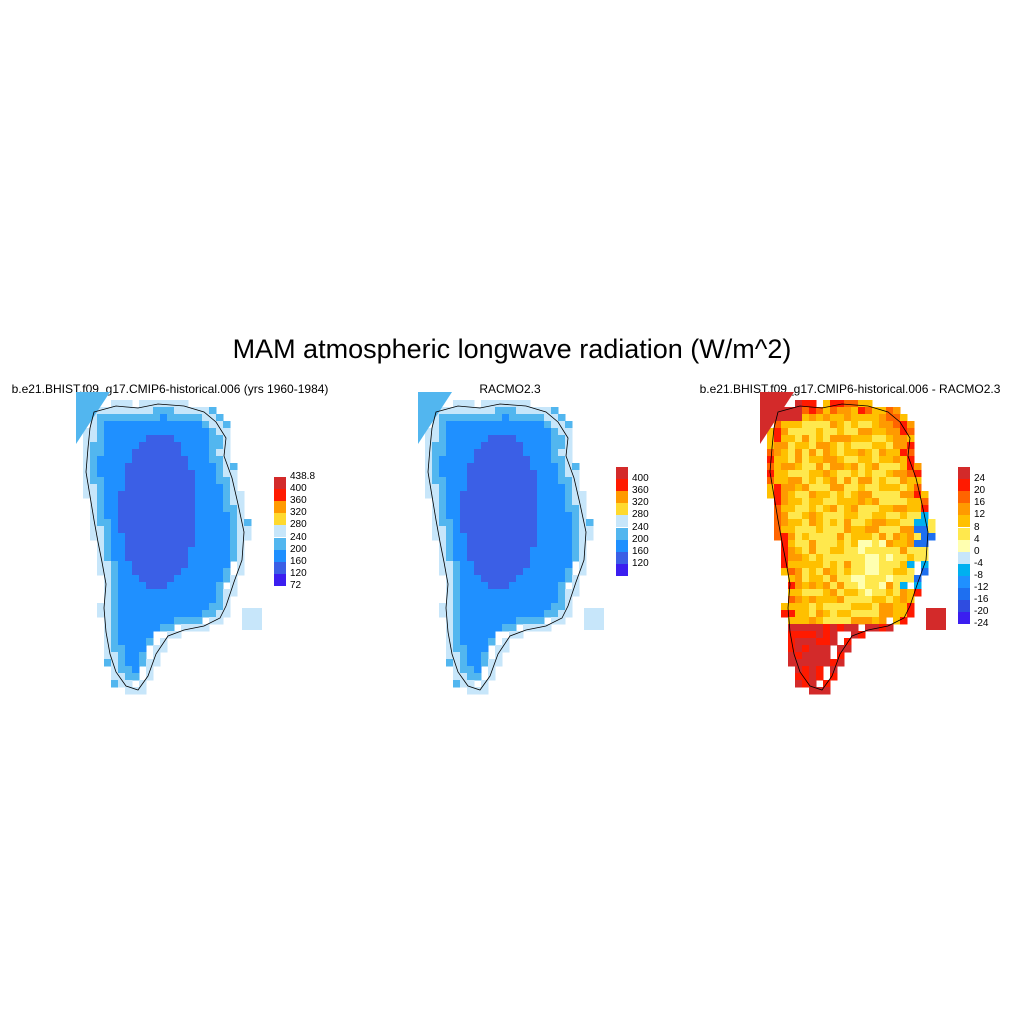  What do you see at coordinates (849, 547) in the screenshot?
I see `coastline` at bounding box center [849, 547].